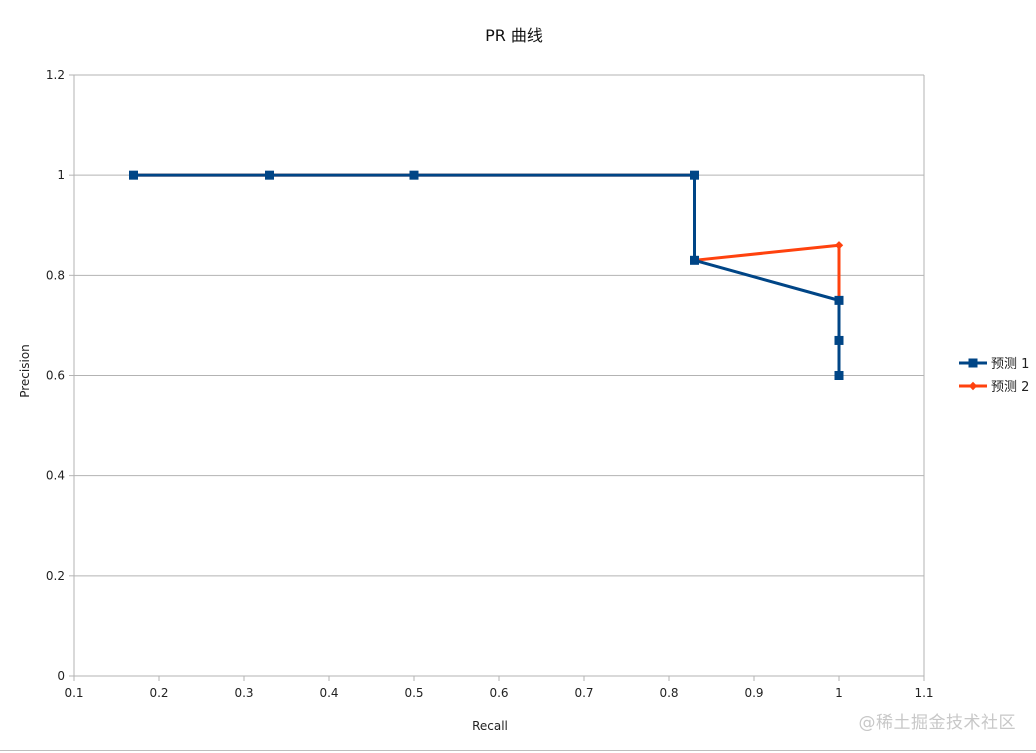 This screenshot has height=753, width=1036. I want to click on x-tick-labels: 0.1 0.2 0.3 0.4 0.5 0.6 0.7 0.8 0.9 1 1.1, so click(498, 693).